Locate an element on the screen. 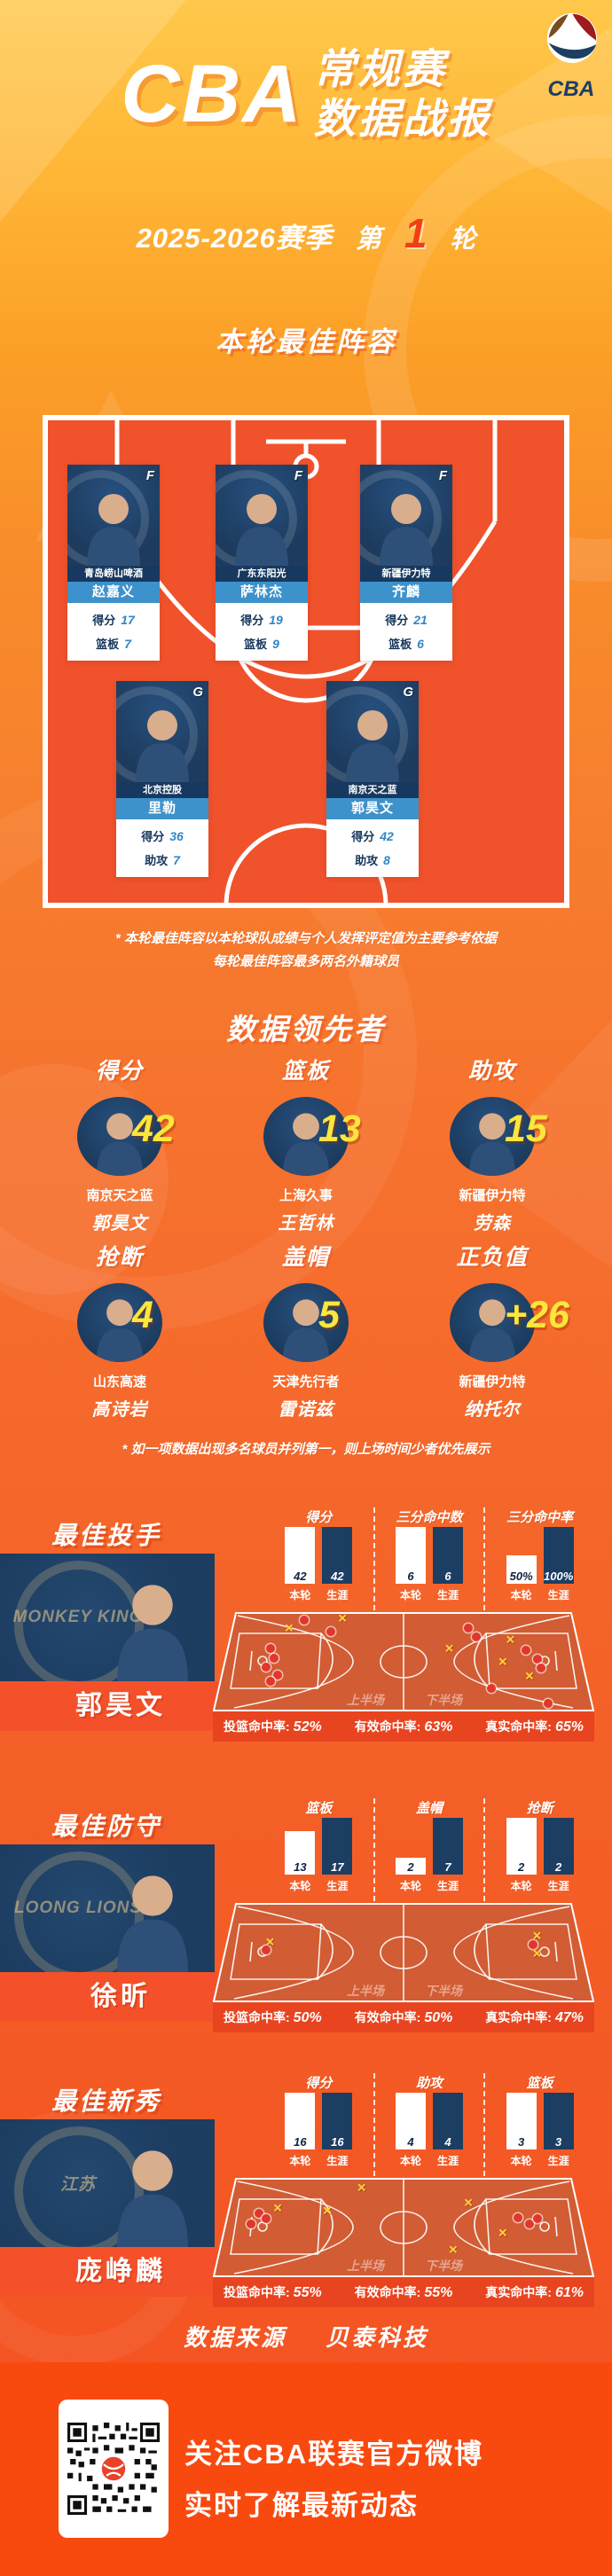 This screenshot has width=612, height=2576. bar-value: 3 is located at coordinates (521, 2142).